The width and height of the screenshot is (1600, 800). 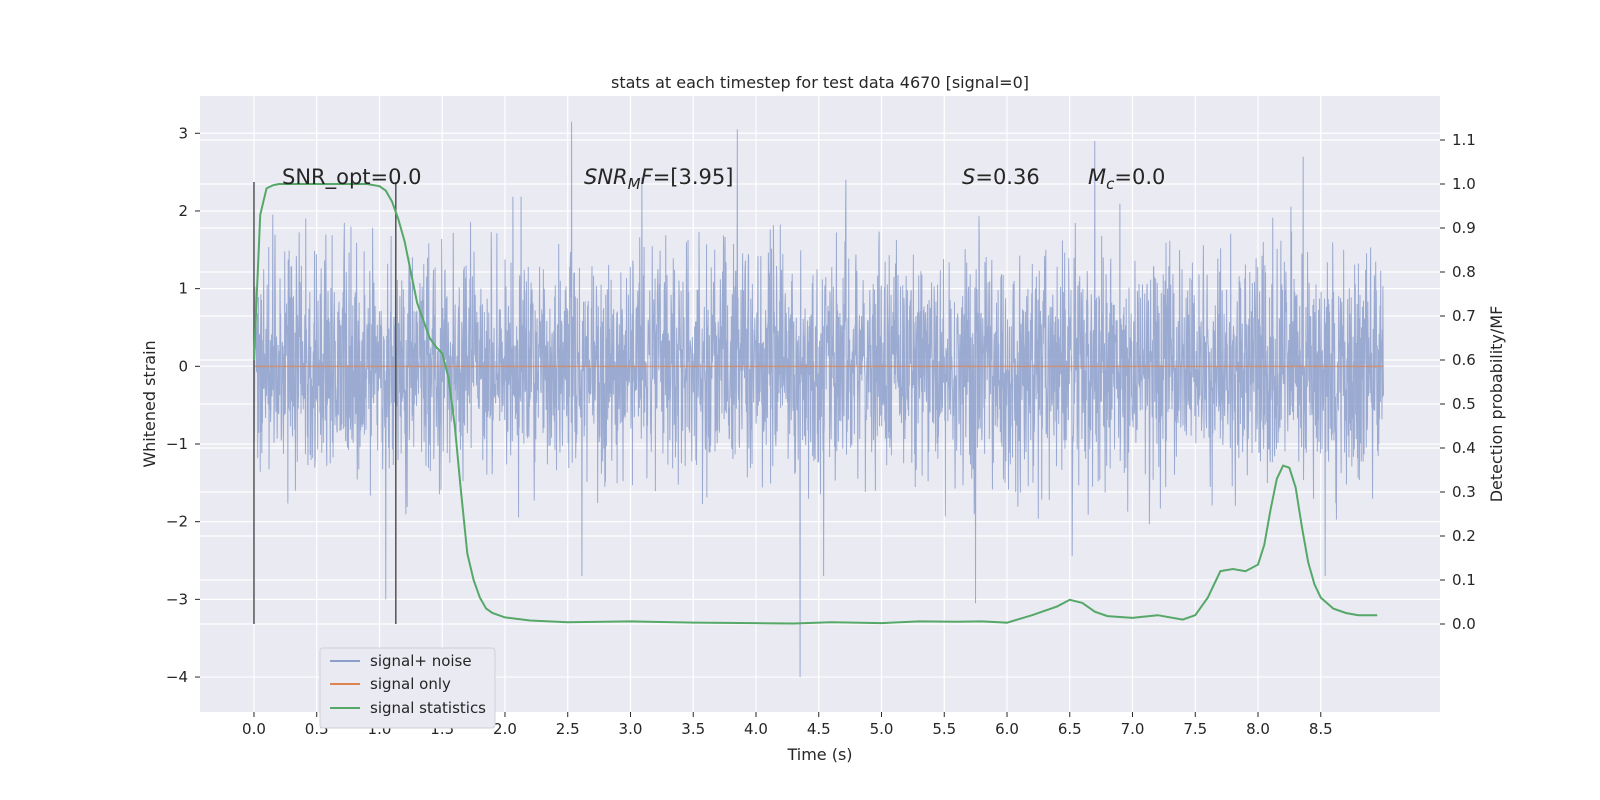 I want to click on legend-box, so click(x=407, y=688).